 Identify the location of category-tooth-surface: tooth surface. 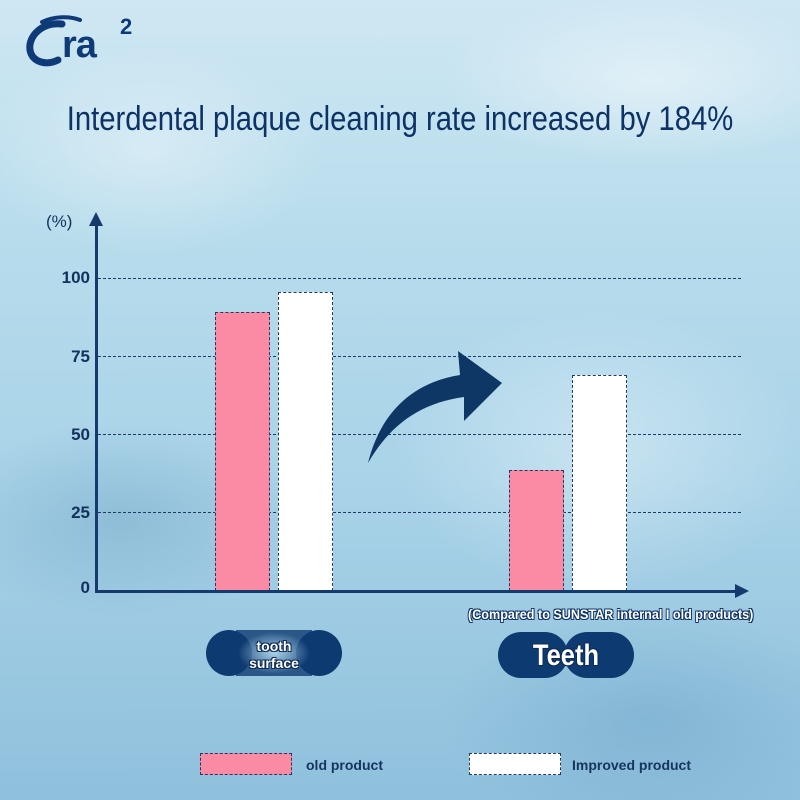
(274, 653).